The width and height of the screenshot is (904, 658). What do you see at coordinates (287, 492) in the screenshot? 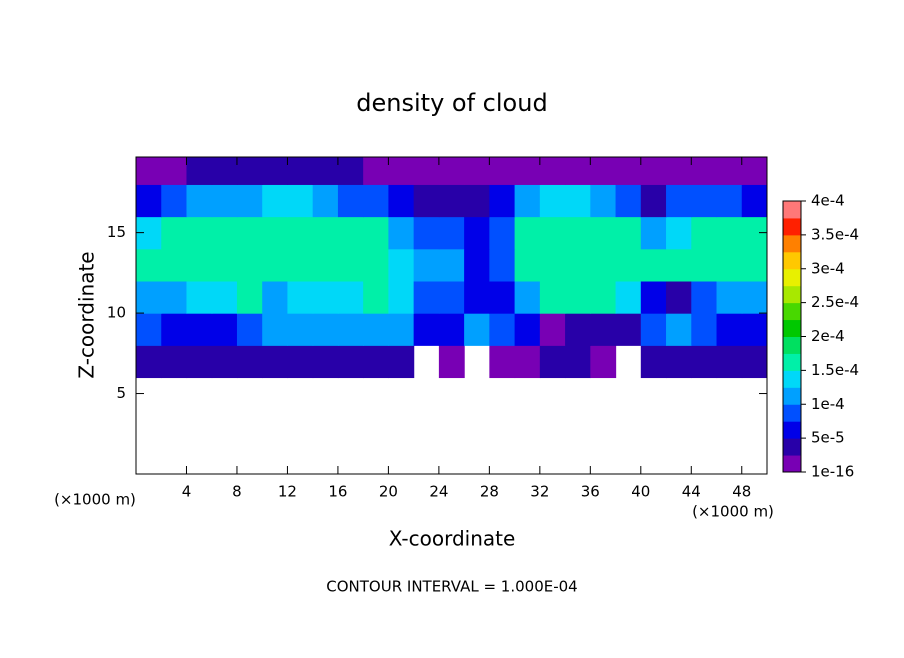
I see `x-tick-label: 12` at bounding box center [287, 492].